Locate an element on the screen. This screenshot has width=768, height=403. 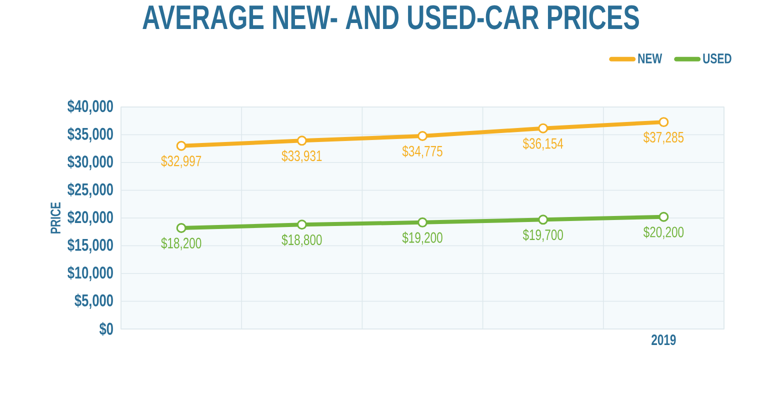
y-tick-label: $15,000 is located at coordinates (90, 246).